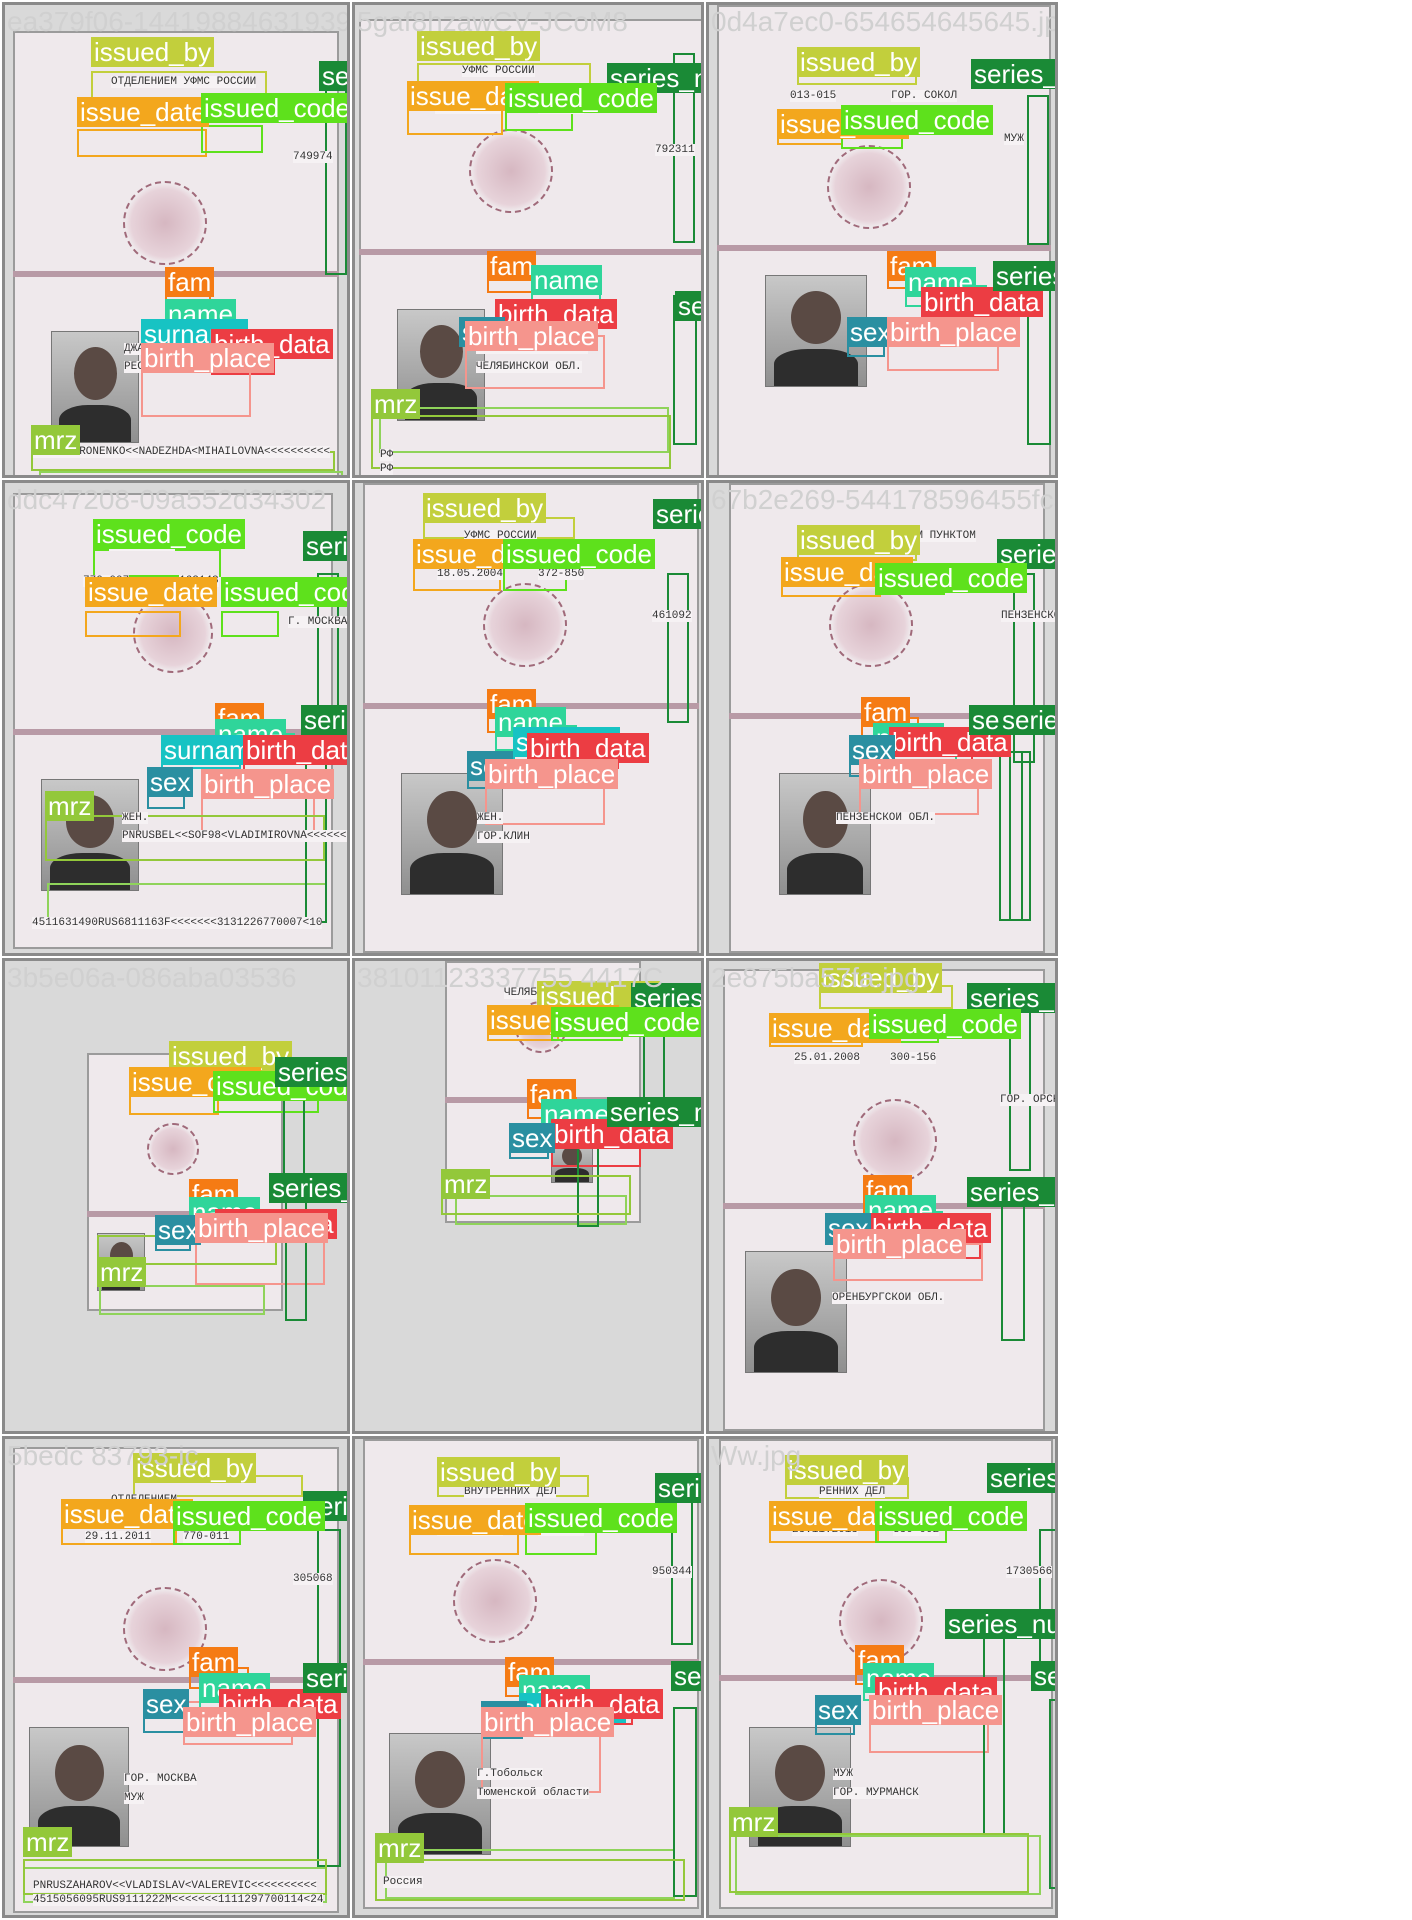 This screenshot has width=1412, height=1920. I want to click on document-text: Г.Тобольск, so click(510, 1774).